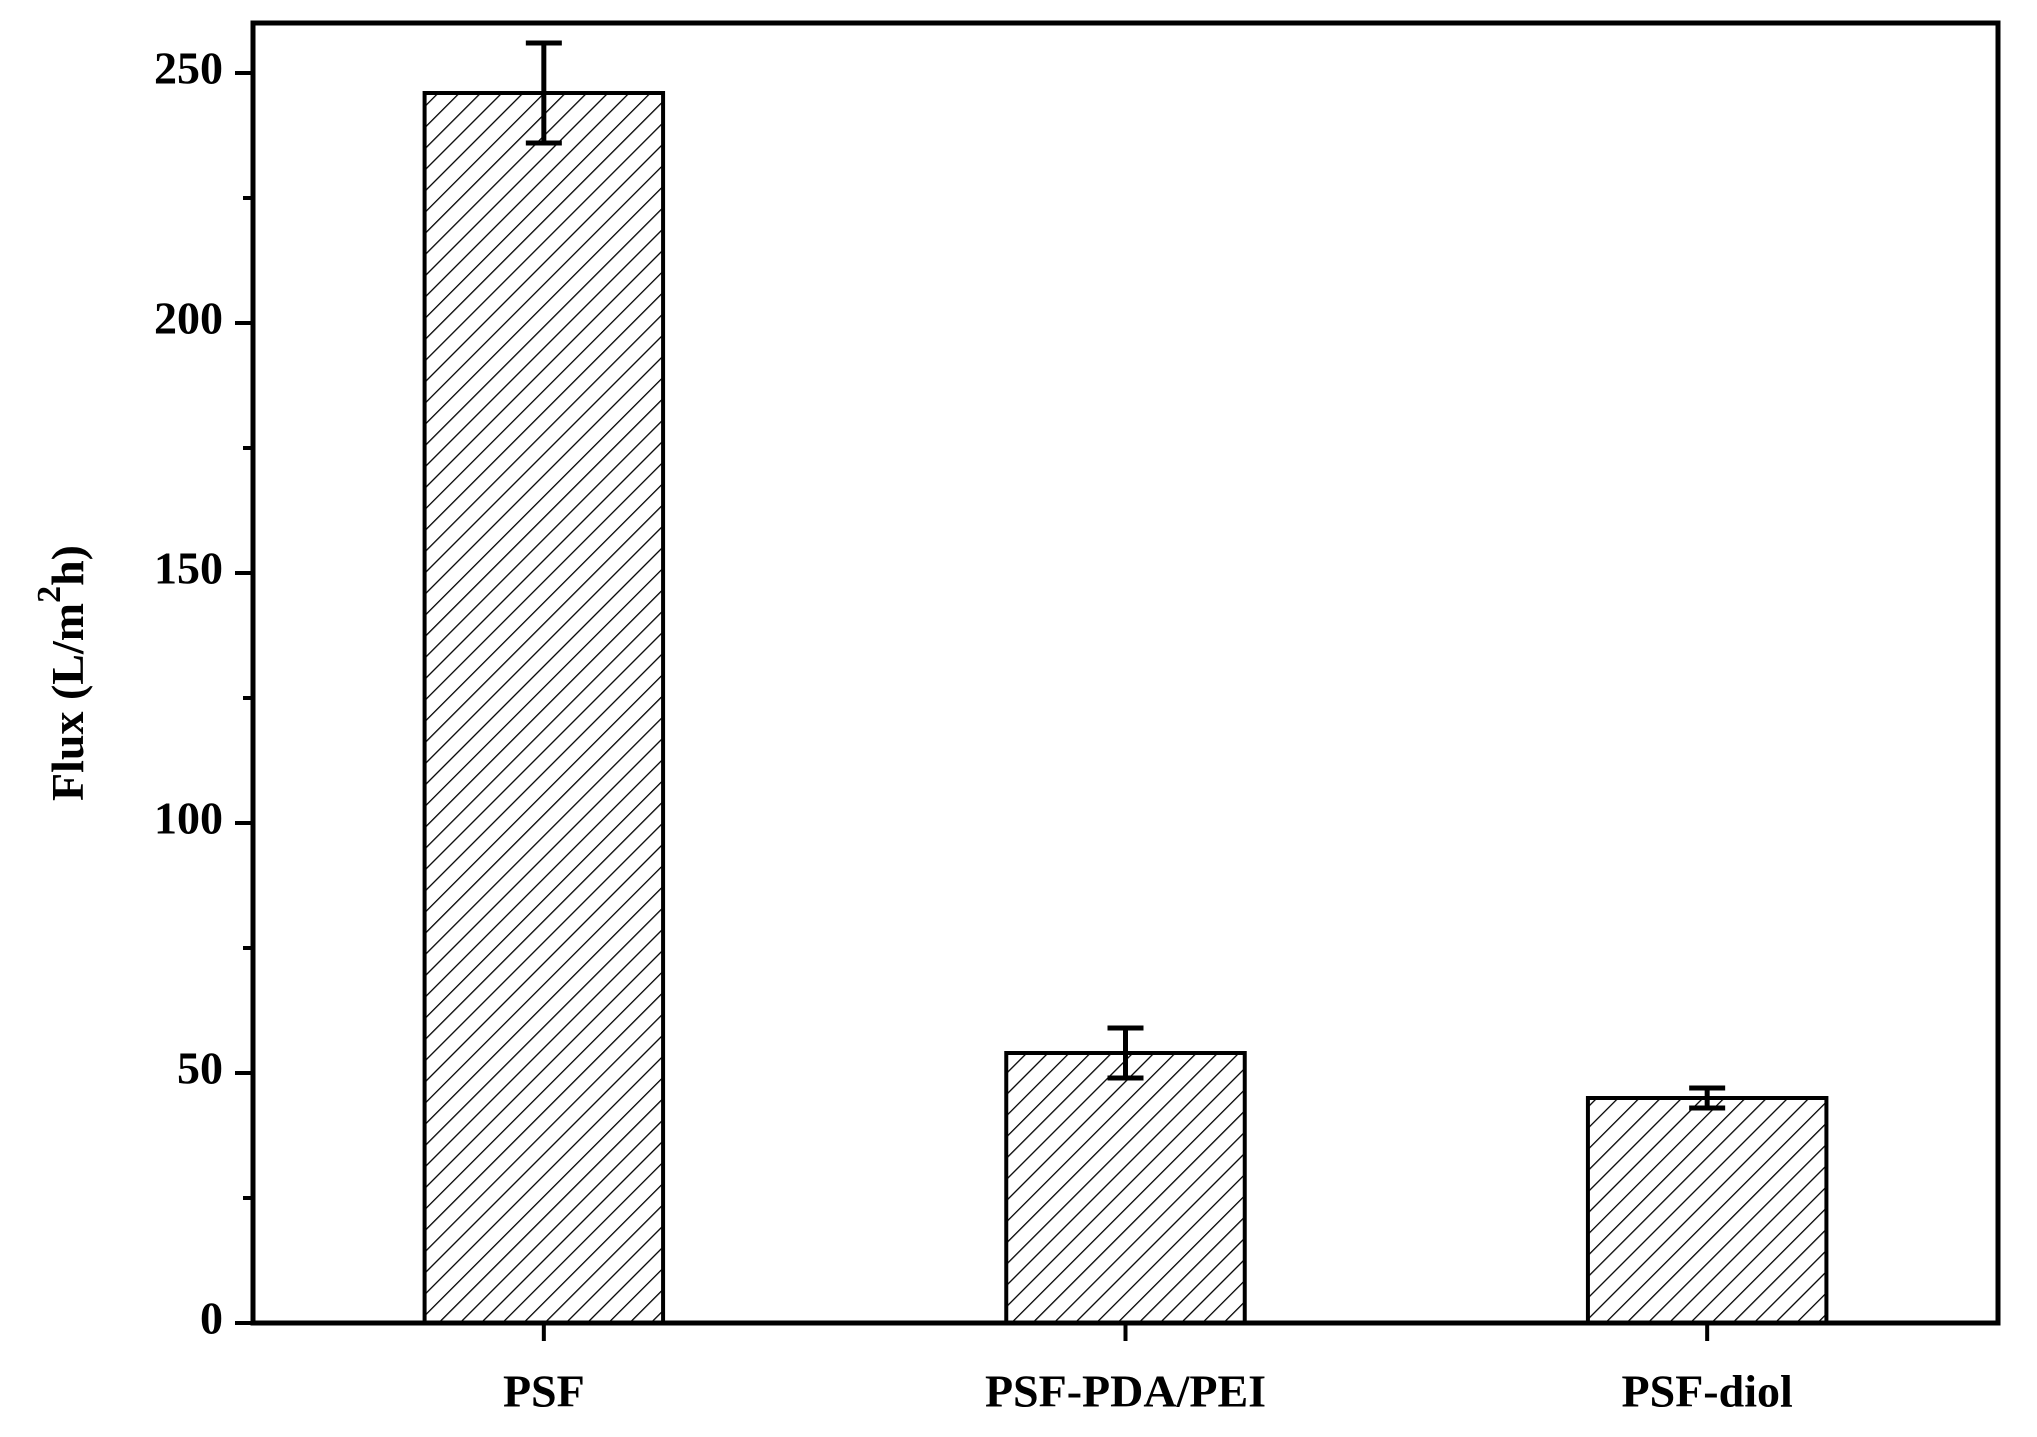 This screenshot has width=2037, height=1437. I want to click on y-label-superscript: 2, so click(49, 594).